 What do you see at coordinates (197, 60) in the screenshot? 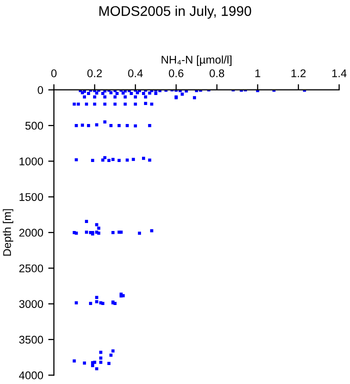
I see `x-axis-title: NH₄-N [µmol/l]` at bounding box center [197, 60].